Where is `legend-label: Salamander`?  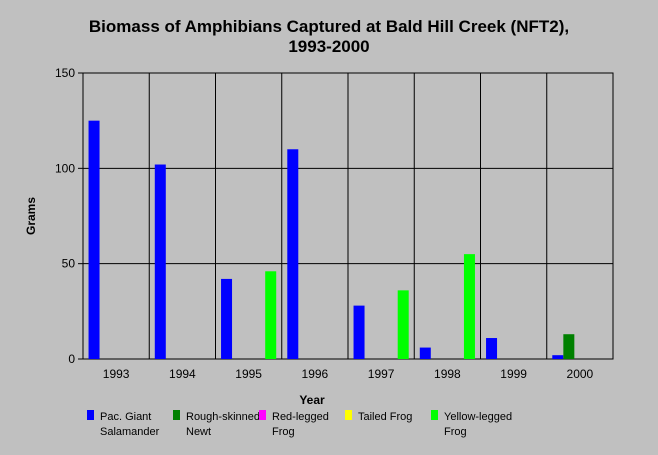 legend-label: Salamander is located at coordinates (130, 432).